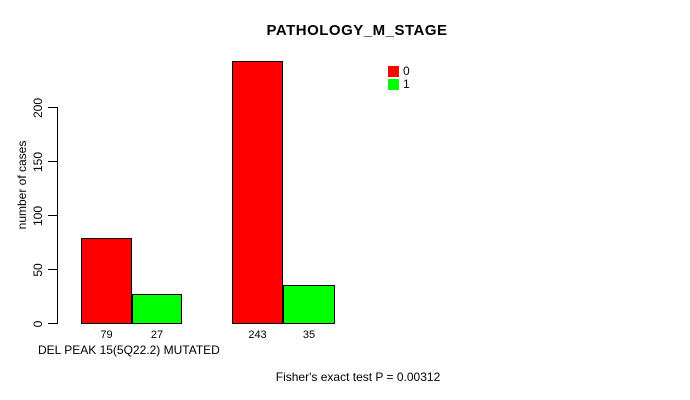 The width and height of the screenshot is (690, 400). I want to click on bar-count-label: 35, so click(309, 335).